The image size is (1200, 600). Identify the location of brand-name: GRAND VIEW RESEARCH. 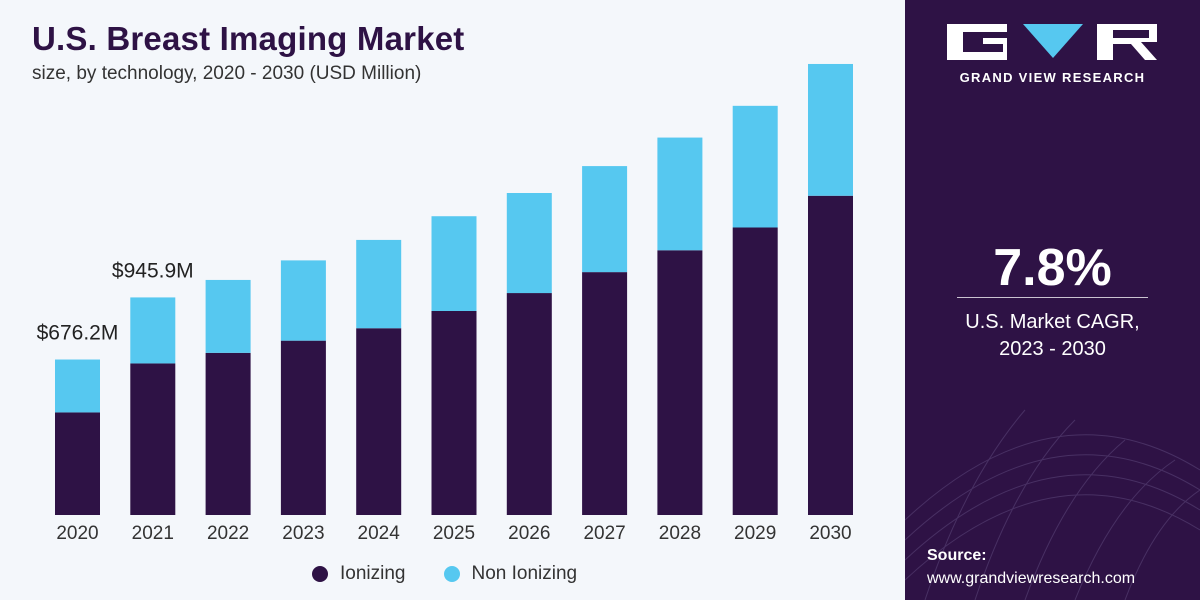
(1052, 77).